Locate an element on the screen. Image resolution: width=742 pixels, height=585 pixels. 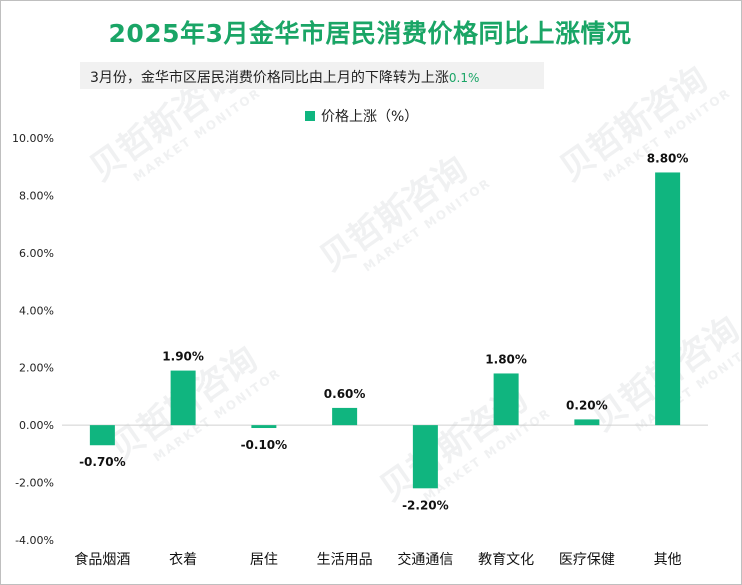
chart-title: 2025年3月金华市居民消费价格同比上涨情况 is located at coordinates (370, 33).